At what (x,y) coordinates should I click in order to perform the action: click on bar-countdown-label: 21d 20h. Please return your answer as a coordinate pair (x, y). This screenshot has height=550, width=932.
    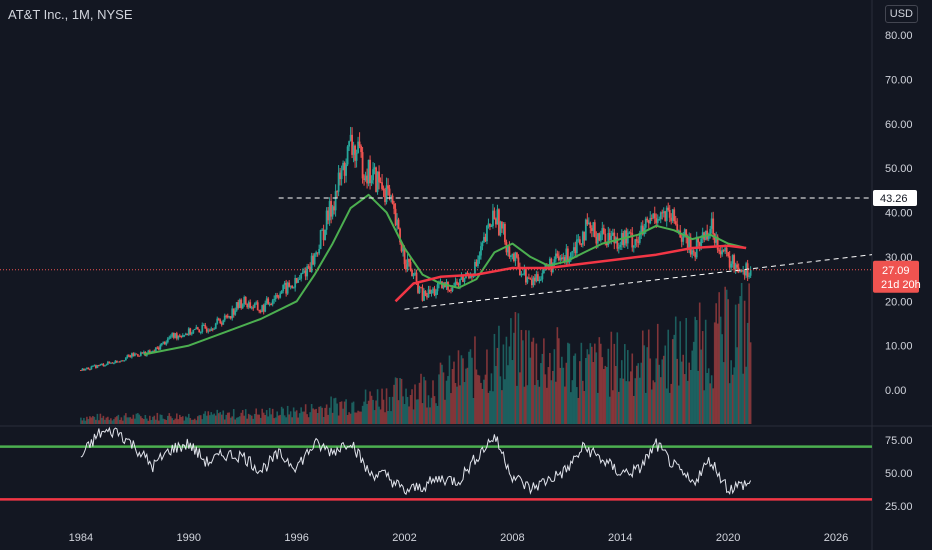
    Looking at the image, I should click on (901, 285).